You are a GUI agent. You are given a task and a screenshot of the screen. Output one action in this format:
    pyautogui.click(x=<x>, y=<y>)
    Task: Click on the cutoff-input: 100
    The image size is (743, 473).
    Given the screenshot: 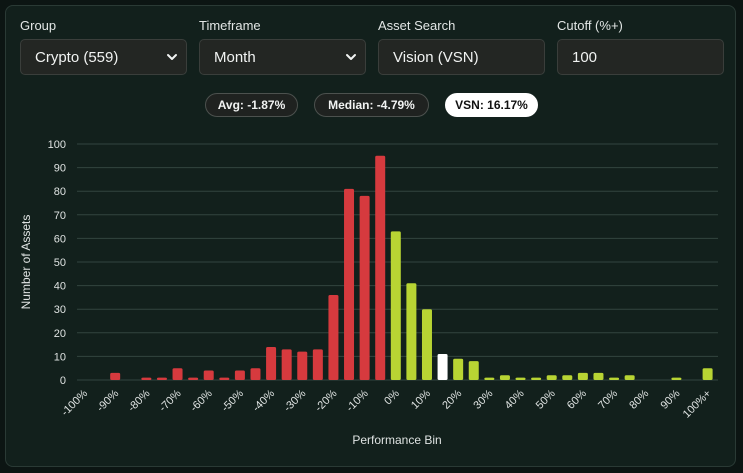 What is the action you would take?
    pyautogui.click(x=640, y=57)
    